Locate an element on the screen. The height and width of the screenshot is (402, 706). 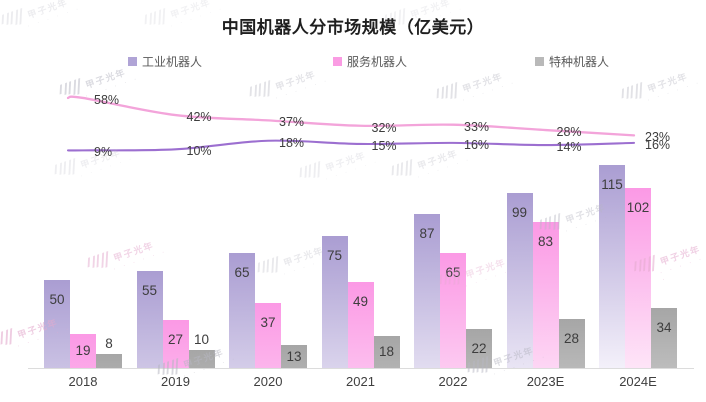
x-axis-label: 2021 is located at coordinates (360, 381).